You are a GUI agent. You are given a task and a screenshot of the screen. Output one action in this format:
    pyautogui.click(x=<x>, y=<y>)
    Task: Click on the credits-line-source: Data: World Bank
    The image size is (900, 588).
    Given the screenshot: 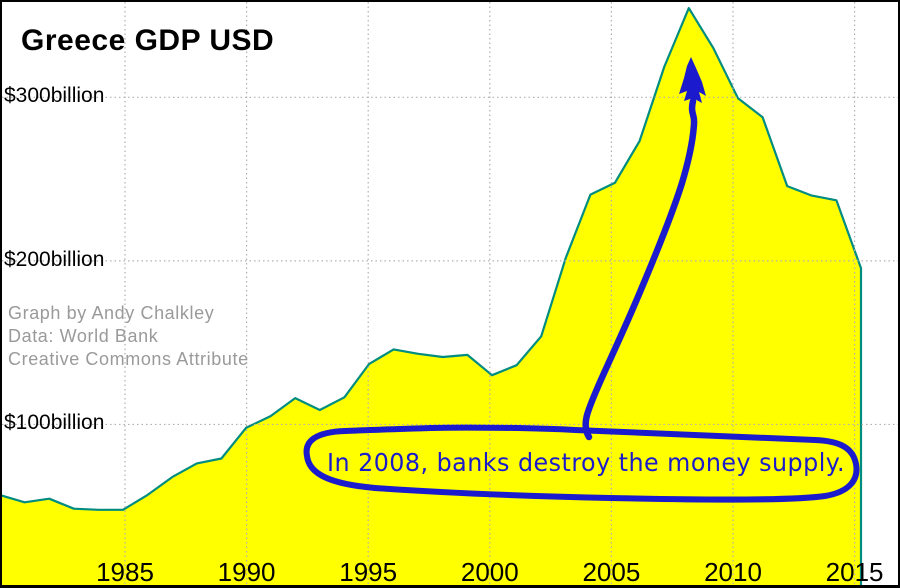 What is the action you would take?
    pyautogui.click(x=83, y=336)
    